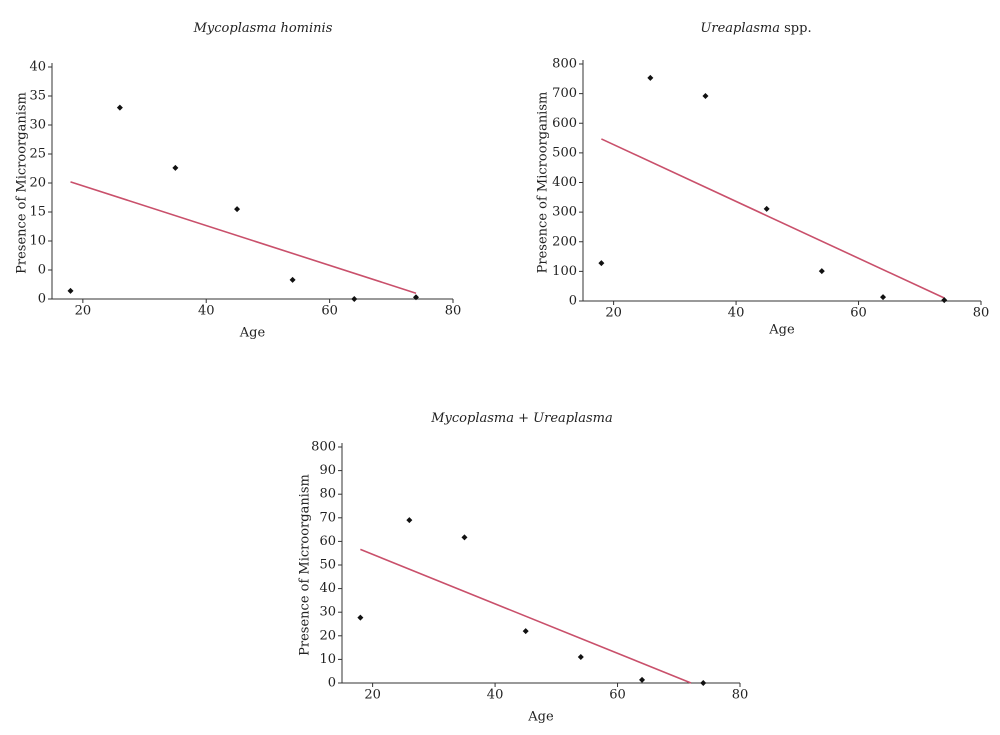  Describe the element at coordinates (564, 182) in the screenshot. I see `y-tick-label: 400` at that location.